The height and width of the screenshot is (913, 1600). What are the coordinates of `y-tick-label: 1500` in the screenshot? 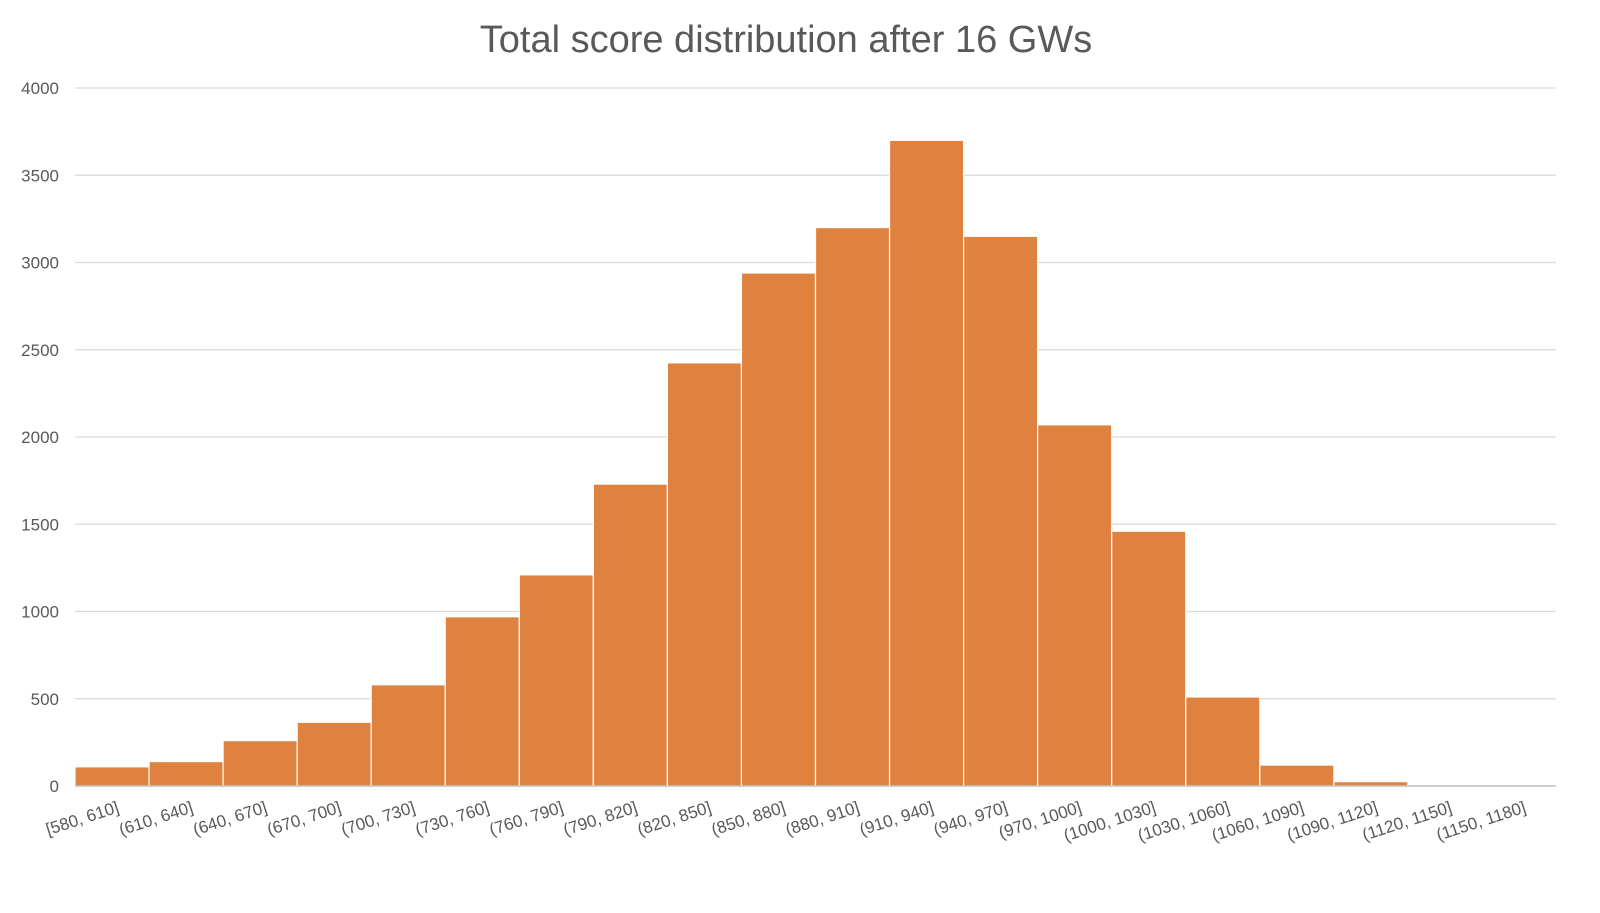 It's located at (40, 524).